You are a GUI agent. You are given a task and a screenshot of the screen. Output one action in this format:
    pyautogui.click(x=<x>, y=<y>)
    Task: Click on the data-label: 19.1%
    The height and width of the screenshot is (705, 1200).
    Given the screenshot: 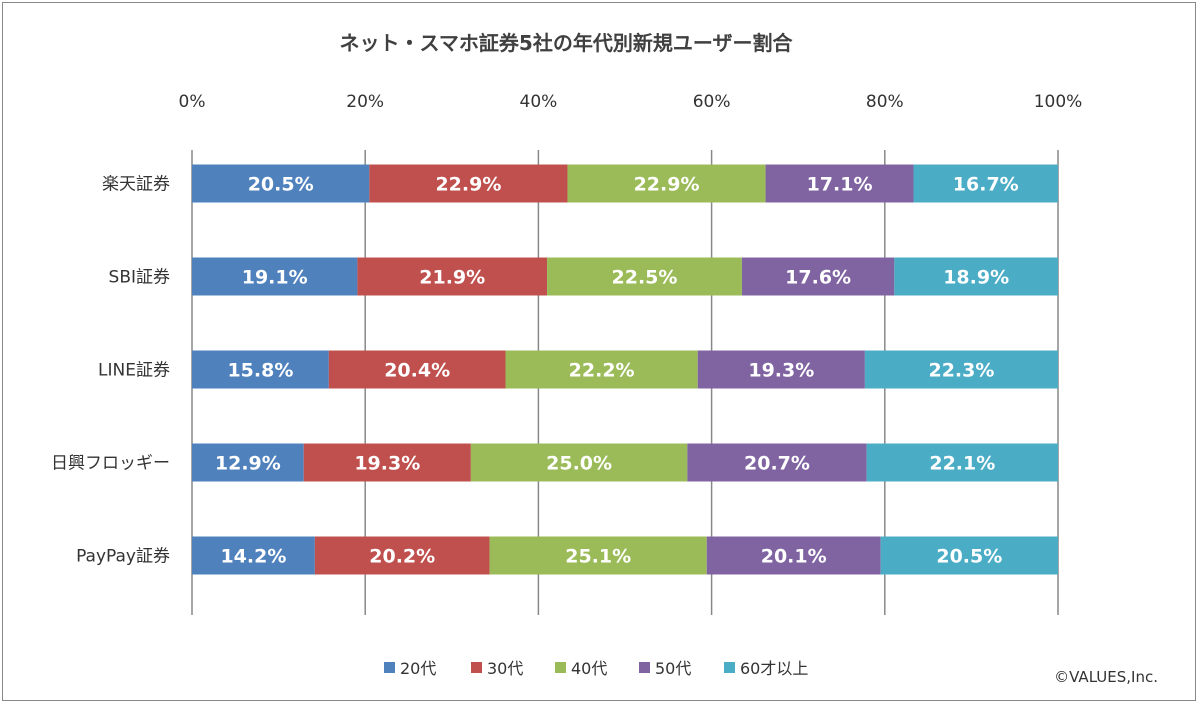 What is the action you would take?
    pyautogui.click(x=275, y=278)
    